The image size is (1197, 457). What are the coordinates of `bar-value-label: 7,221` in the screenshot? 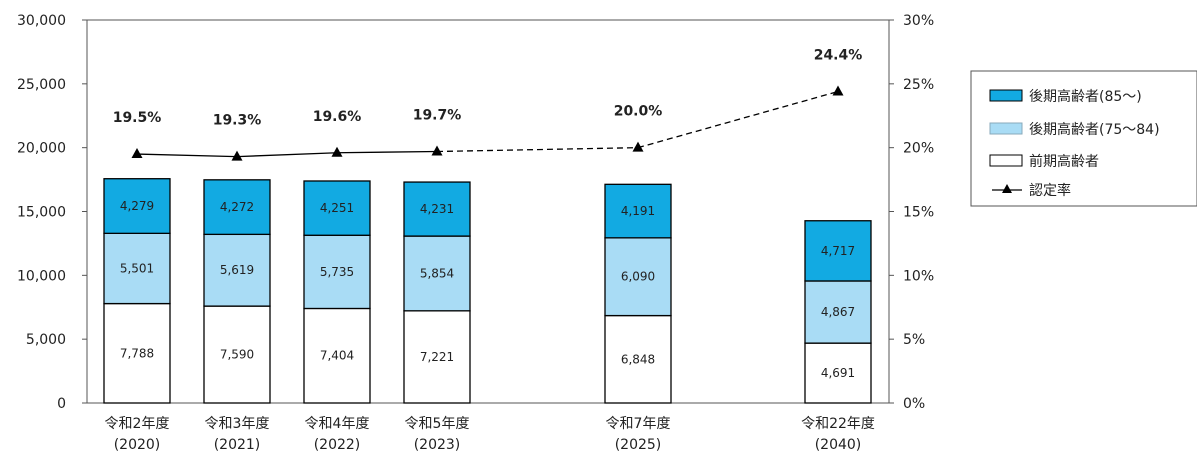 It's located at (437, 357).